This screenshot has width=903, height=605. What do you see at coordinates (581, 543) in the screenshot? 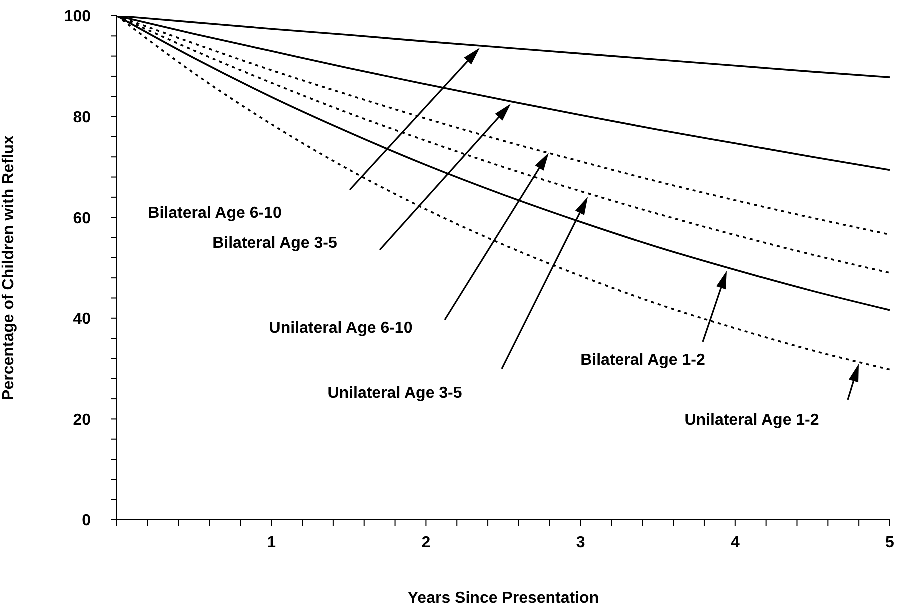
I see `x-tick-label: 3` at bounding box center [581, 543].